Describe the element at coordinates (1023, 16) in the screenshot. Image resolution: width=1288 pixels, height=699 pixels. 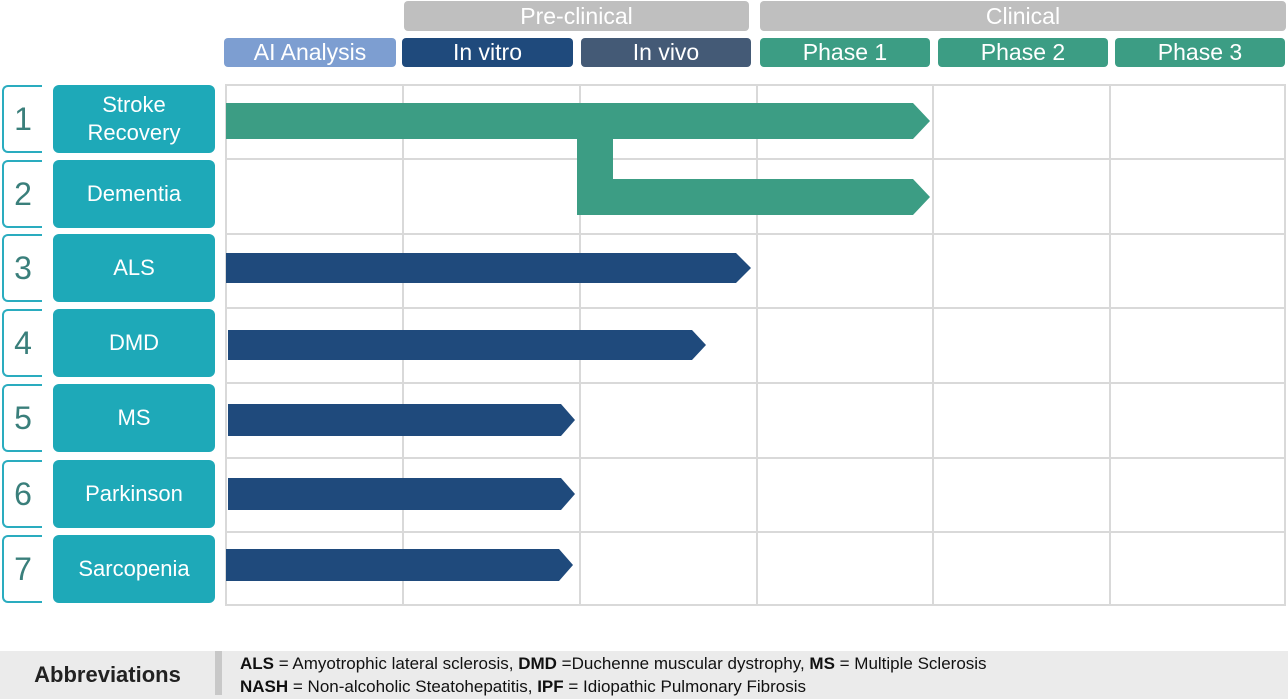
I see `group-header-clinical: Clinical` at that location.